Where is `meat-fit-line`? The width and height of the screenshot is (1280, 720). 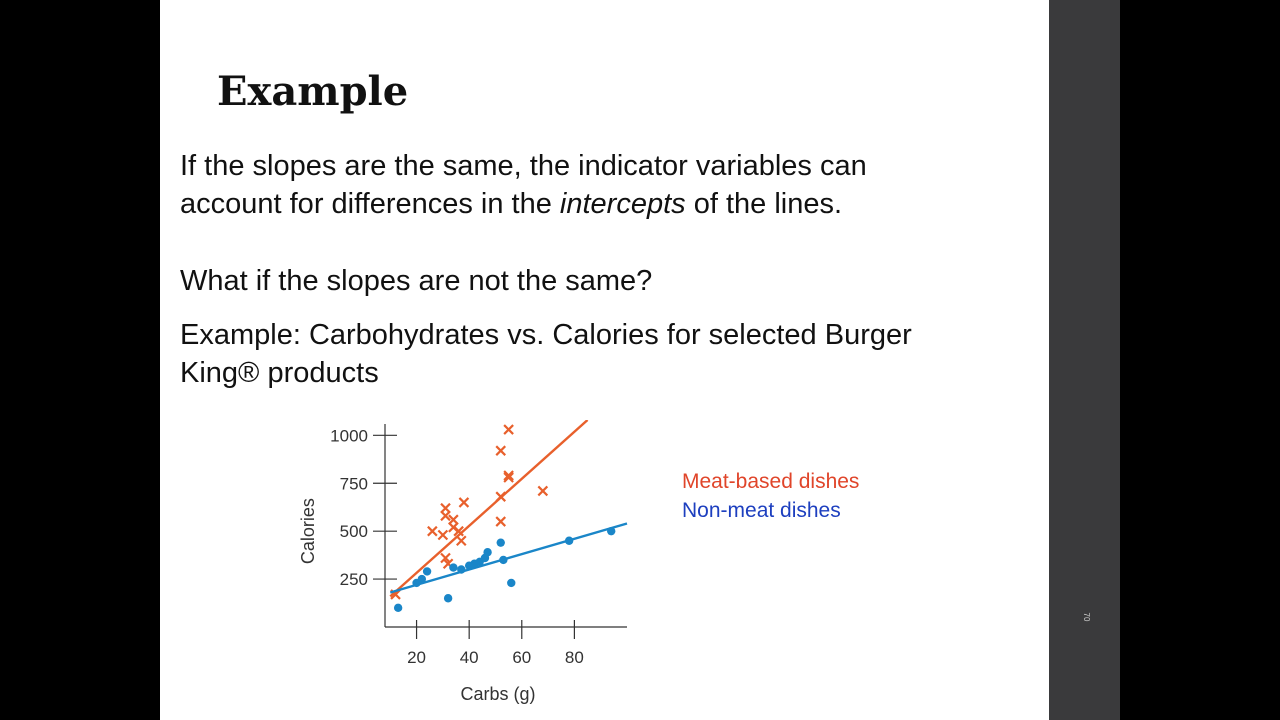
meat-fit-line is located at coordinates (489, 509).